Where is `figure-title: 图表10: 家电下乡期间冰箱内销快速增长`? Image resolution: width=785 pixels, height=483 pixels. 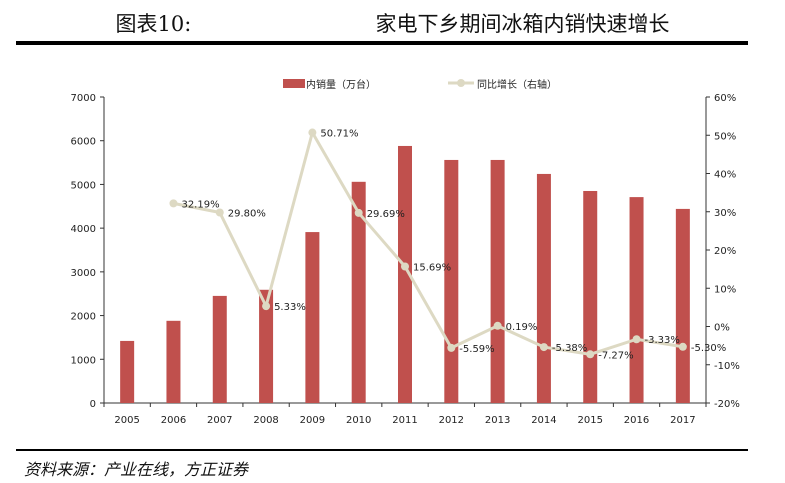
figure-title: 图表10: 家电下乡期间冰箱内销快速增长 is located at coordinates (392, 23).